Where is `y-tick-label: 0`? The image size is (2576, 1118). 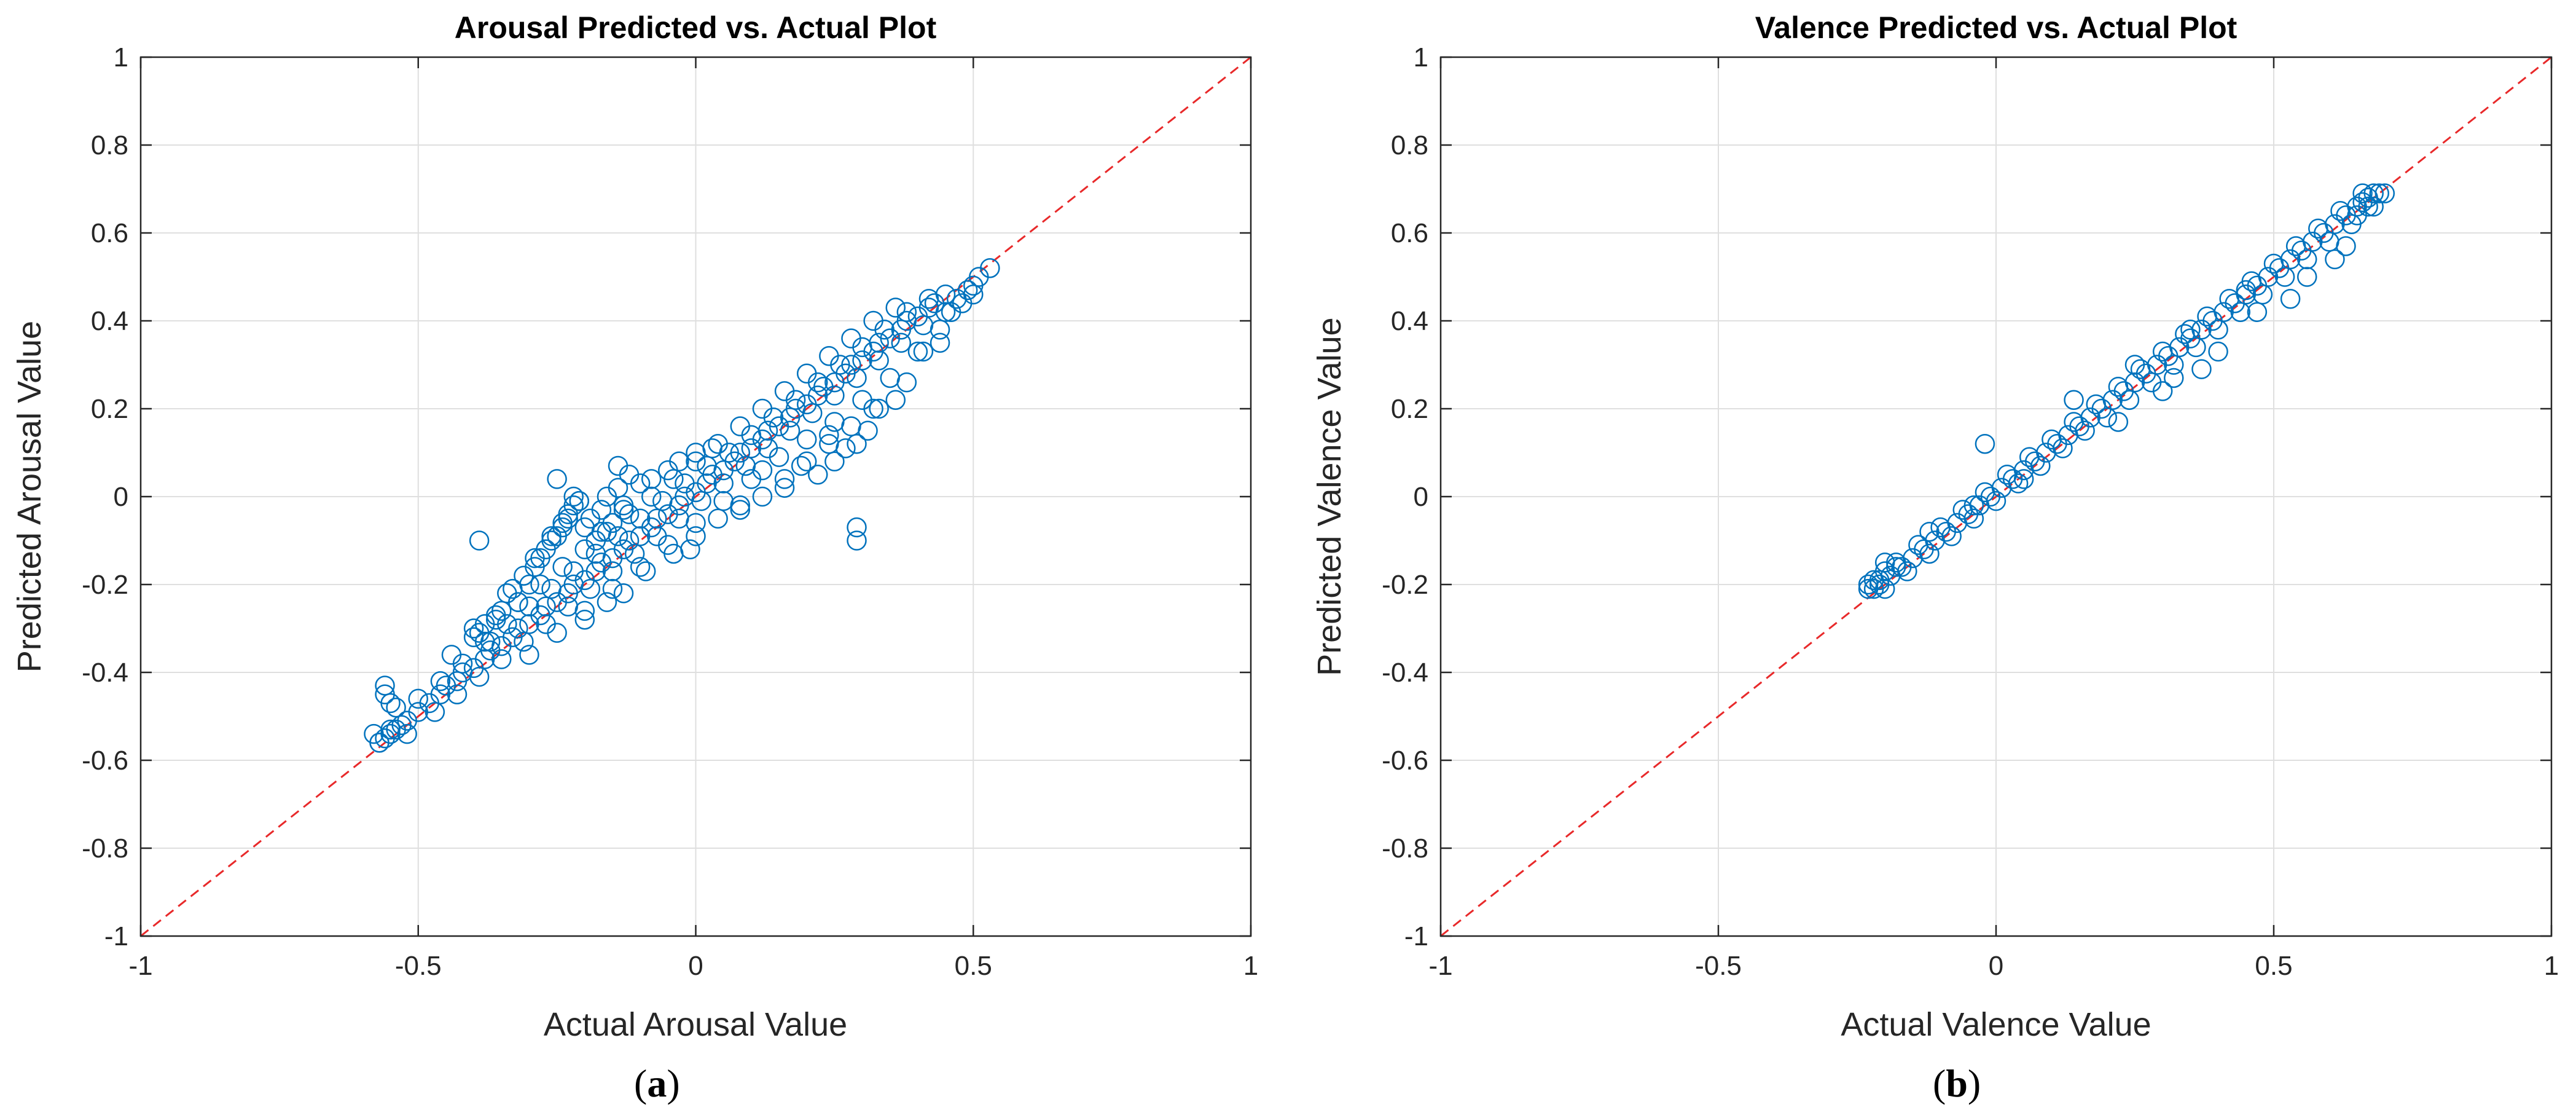
y-tick-label: 0 is located at coordinates (1421, 497).